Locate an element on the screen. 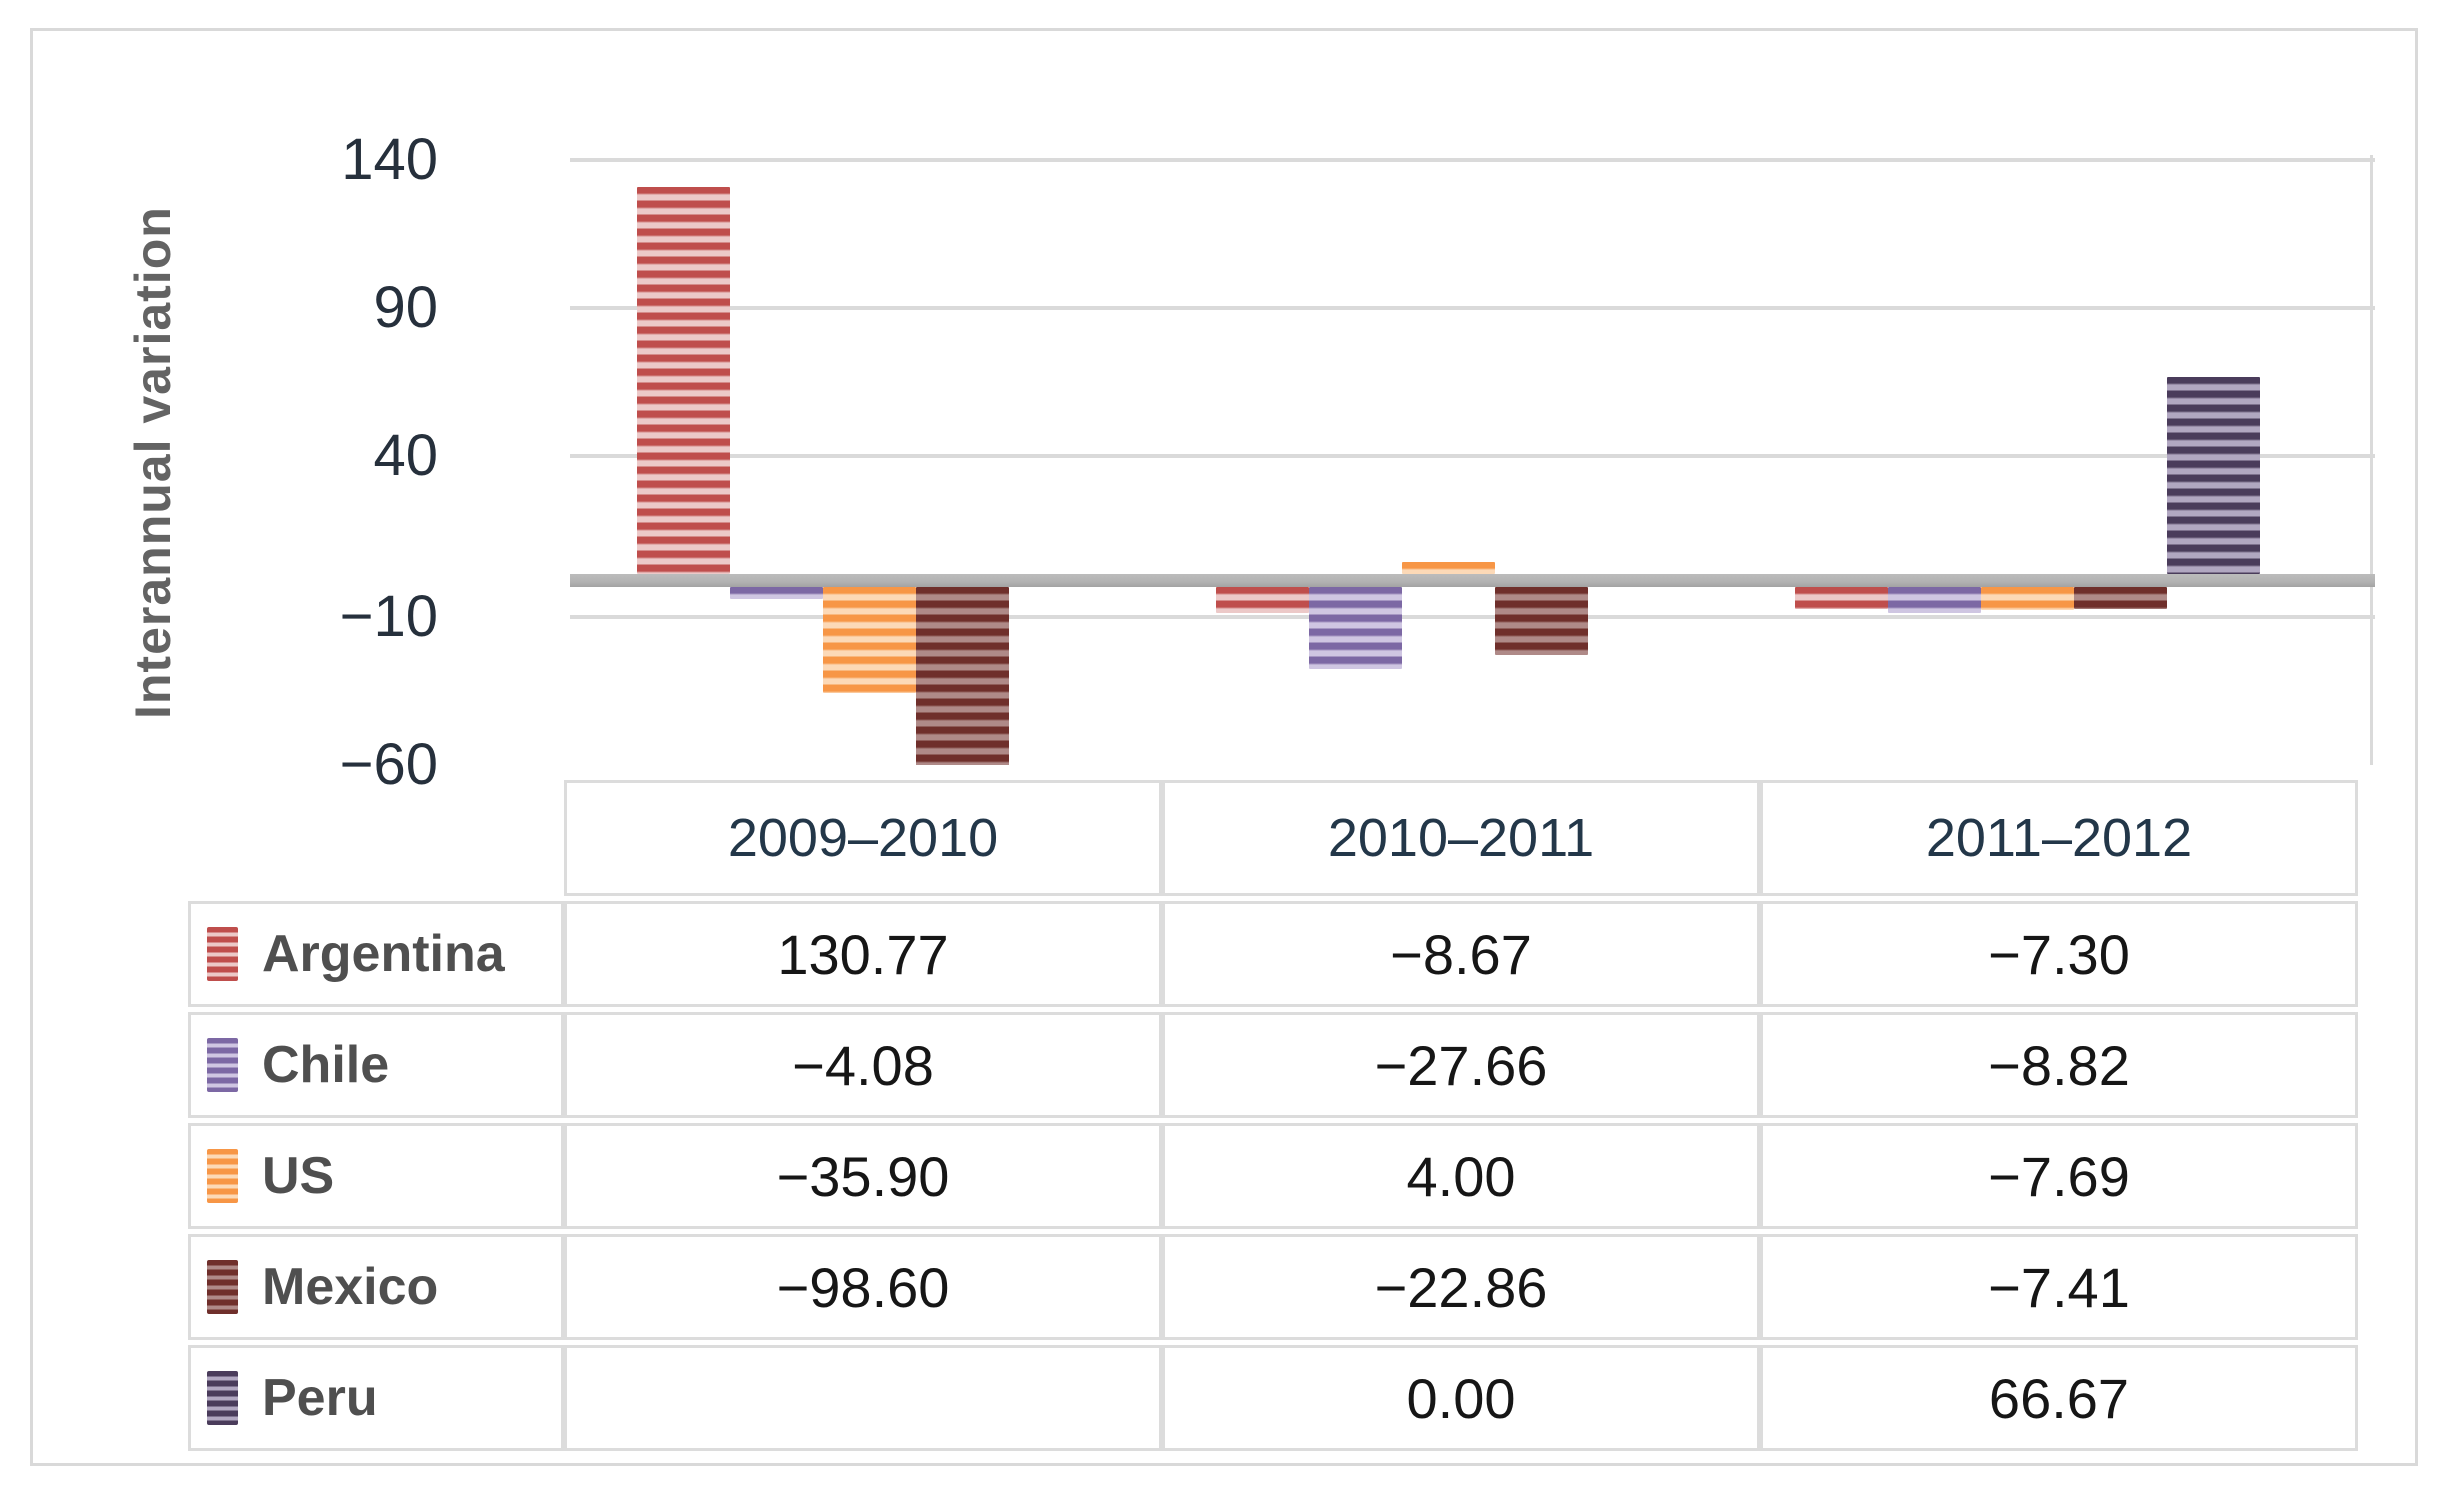 The image size is (2447, 1501). table-cell-mexico-2011–2012: −7.41 is located at coordinates (2059, 1287).